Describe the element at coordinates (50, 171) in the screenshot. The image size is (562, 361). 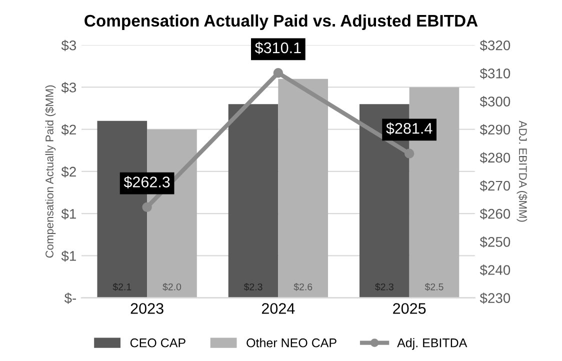
I see `y-axis-title: Compensation Actually Paid ($MM)` at that location.